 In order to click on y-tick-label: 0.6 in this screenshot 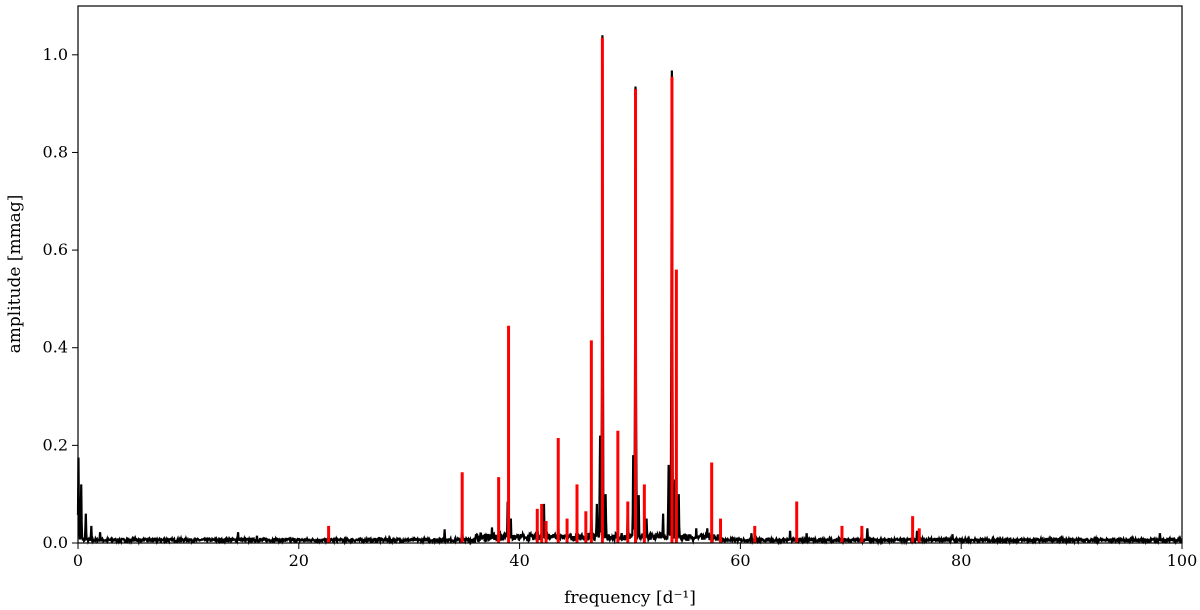, I will do `click(55, 249)`.